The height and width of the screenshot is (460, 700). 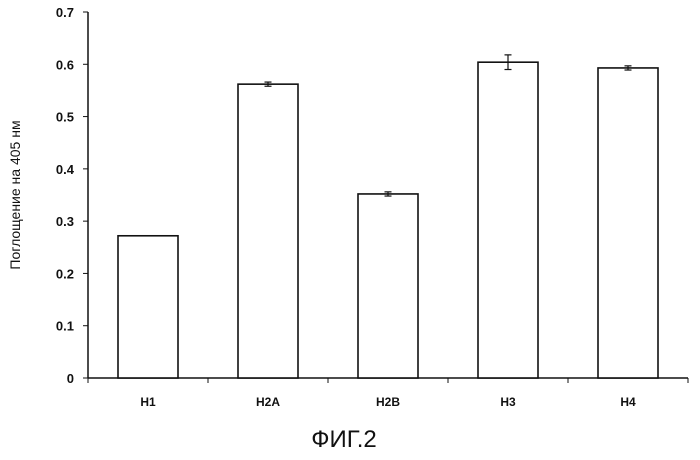 What do you see at coordinates (148, 307) in the screenshot?
I see `bar-h1` at bounding box center [148, 307].